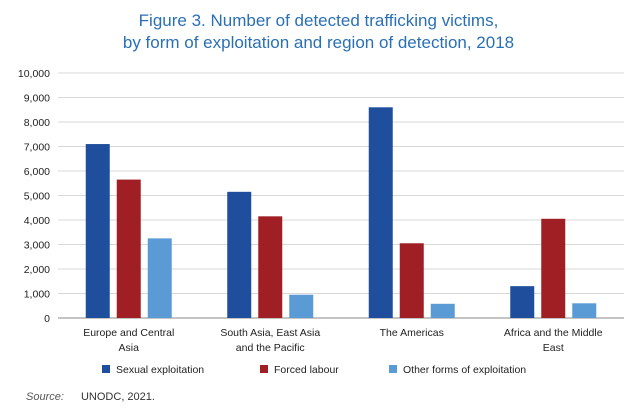  Describe the element at coordinates (45, 397) in the screenshot. I see `source-label: Source:` at that location.